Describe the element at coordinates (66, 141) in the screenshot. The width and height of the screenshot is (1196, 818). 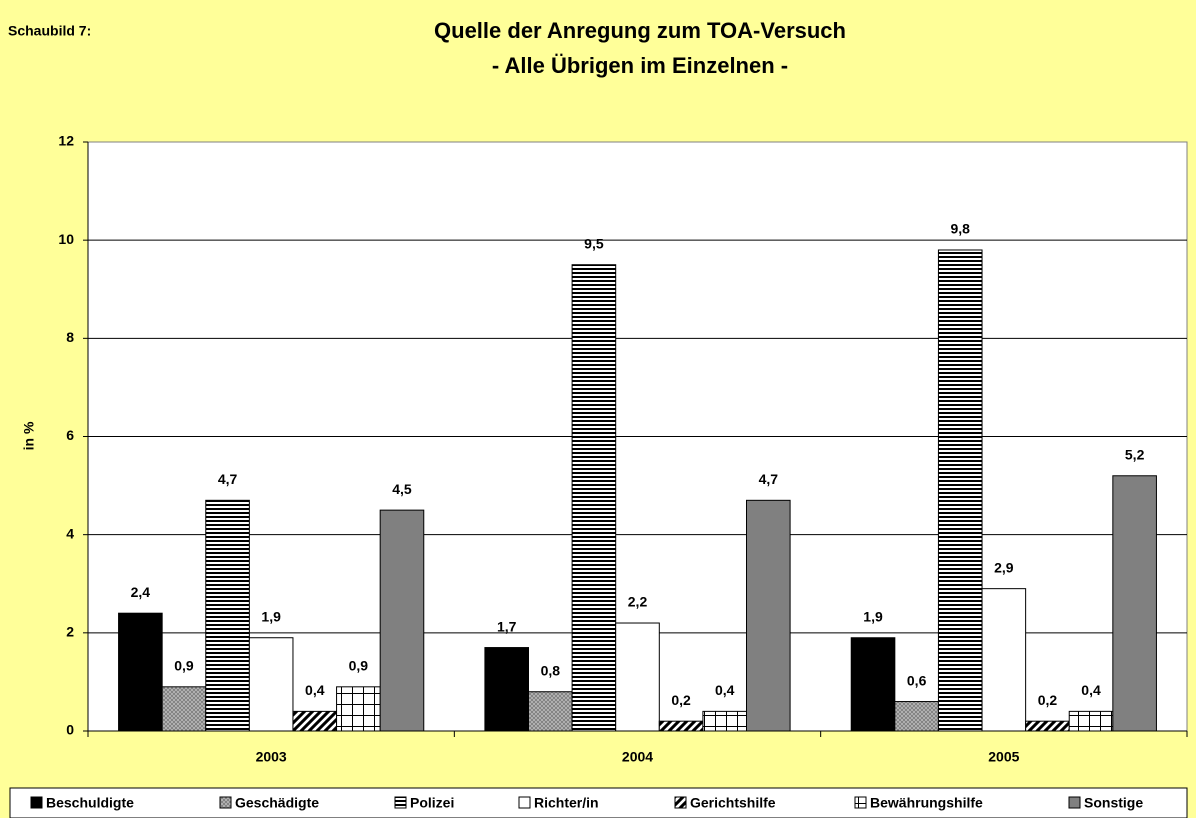
I see `y-tick-label: 12` at that location.